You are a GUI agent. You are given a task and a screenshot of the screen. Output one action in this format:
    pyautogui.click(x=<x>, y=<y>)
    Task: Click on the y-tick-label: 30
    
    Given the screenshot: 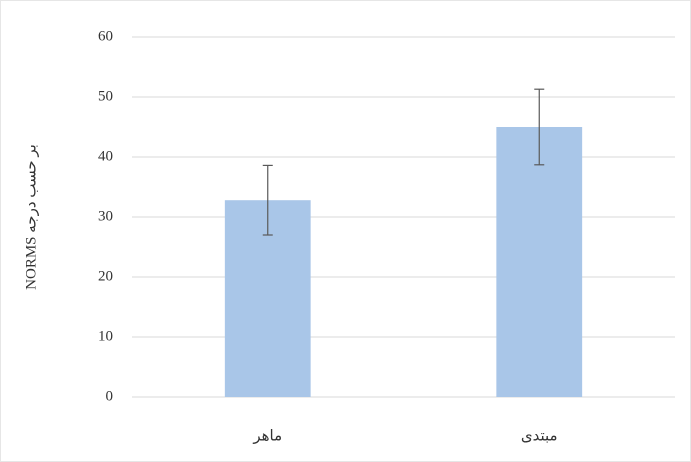 What is the action you would take?
    pyautogui.click(x=105, y=216)
    